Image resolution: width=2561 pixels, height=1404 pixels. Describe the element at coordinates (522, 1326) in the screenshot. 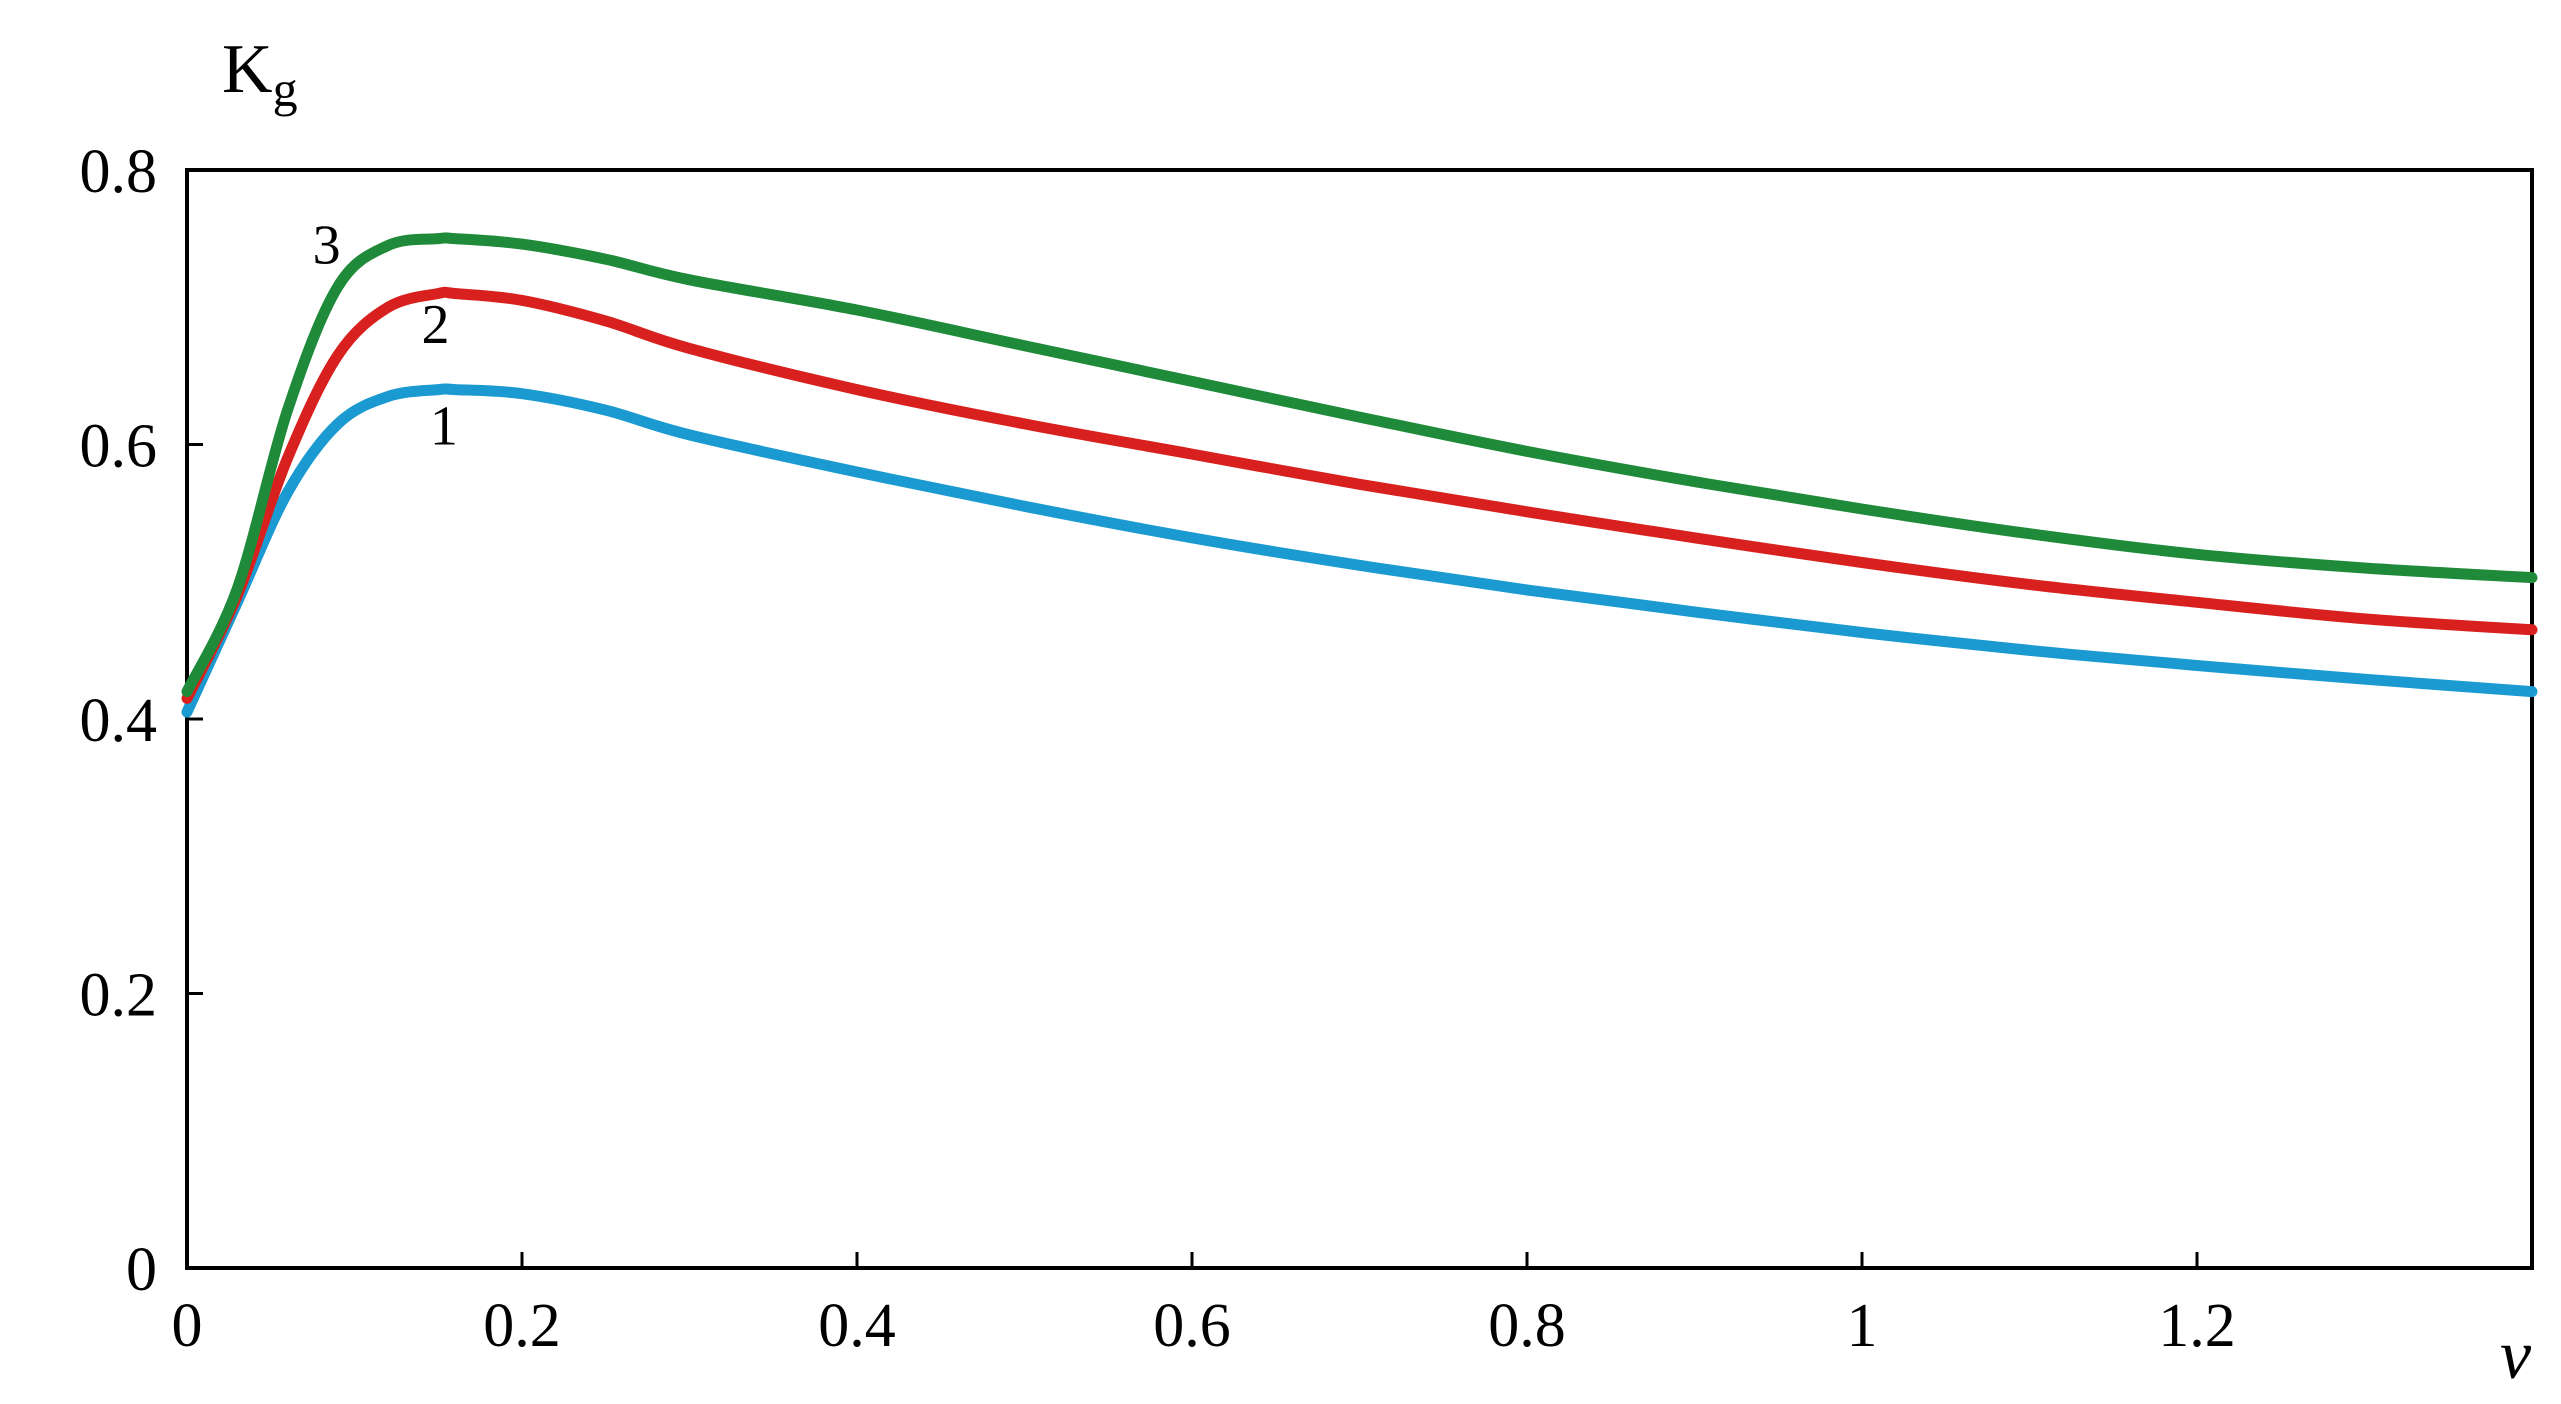

I see `x-tick-label: 0.2` at that location.